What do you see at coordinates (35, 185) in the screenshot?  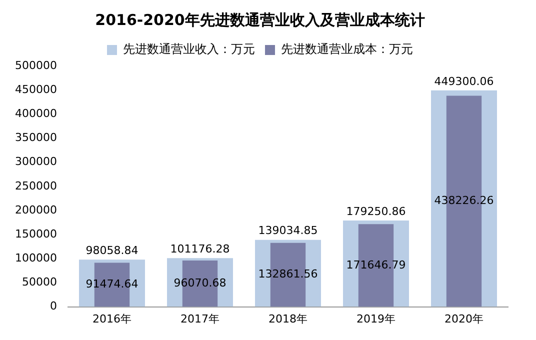 I see `y-tick-label: 250000` at bounding box center [35, 185].